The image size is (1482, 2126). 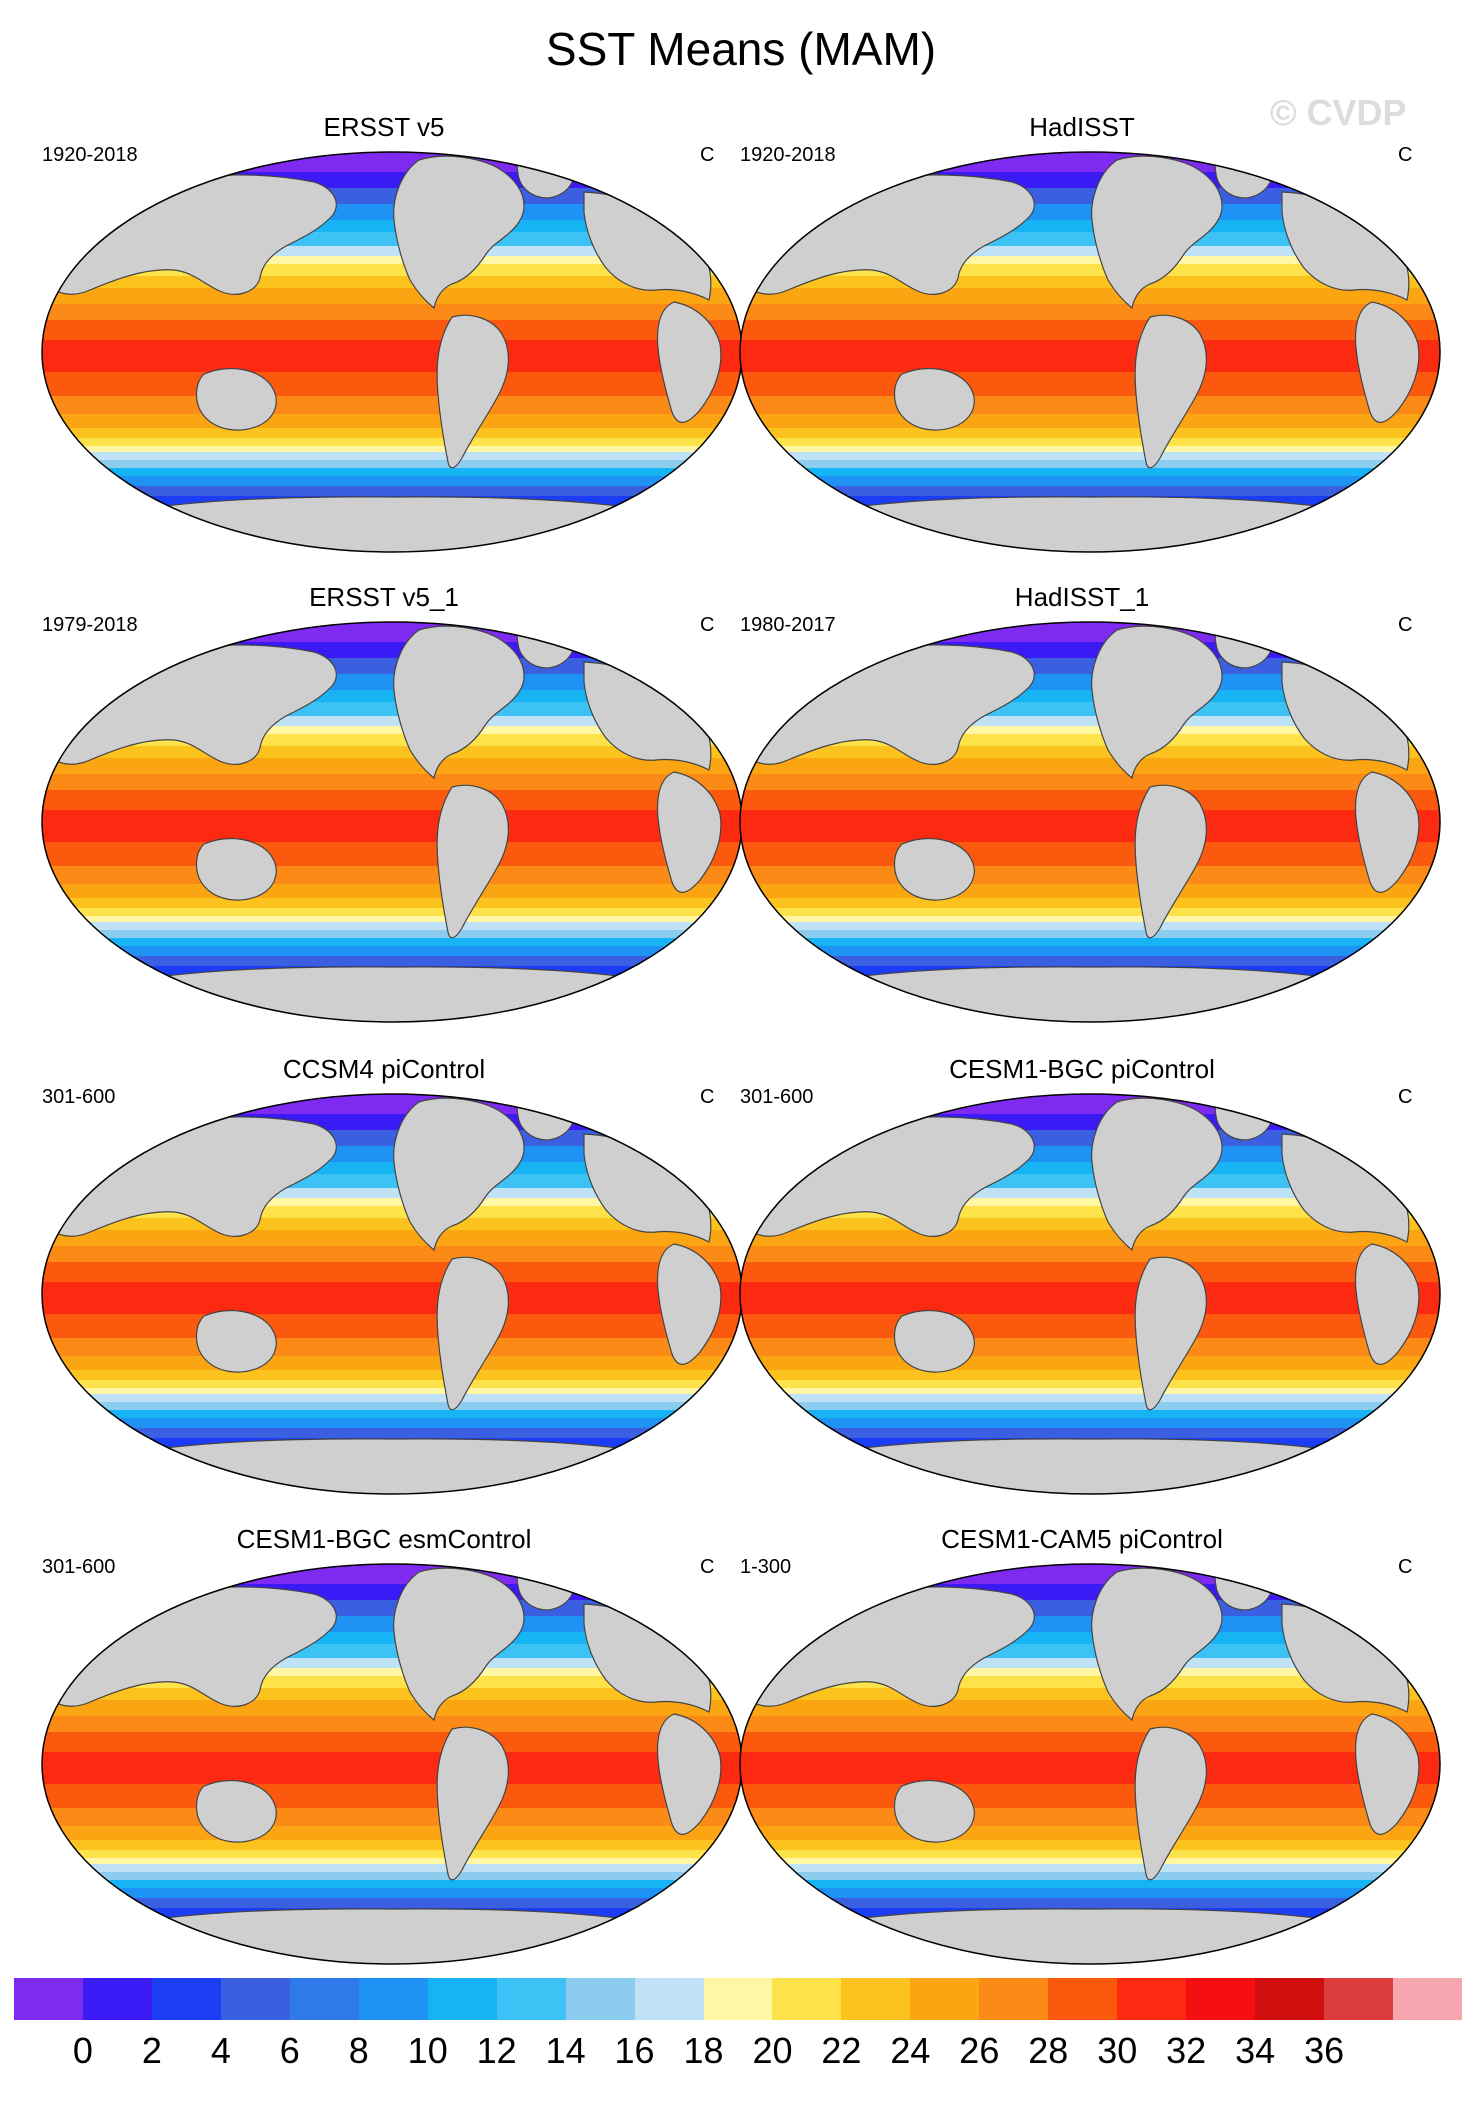 I want to click on map-panel: HadISST_1 1980-2017 C, so click(x=1082, y=807).